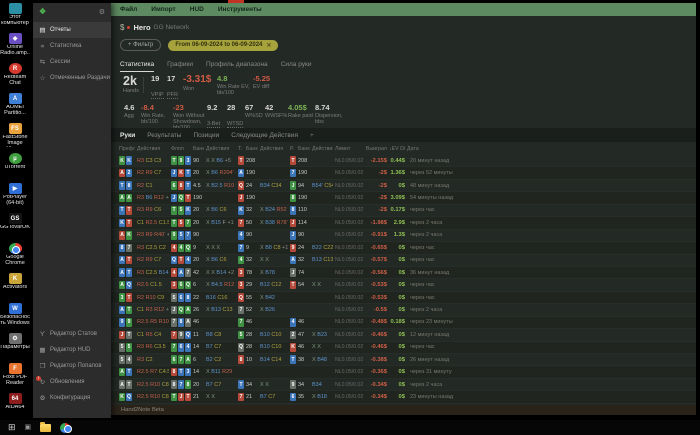 This screenshot has width=700, height=435. Describe the element at coordinates (15, 402) in the screenshot. I see `desktop-icon: 64 AIDA64` at that location.